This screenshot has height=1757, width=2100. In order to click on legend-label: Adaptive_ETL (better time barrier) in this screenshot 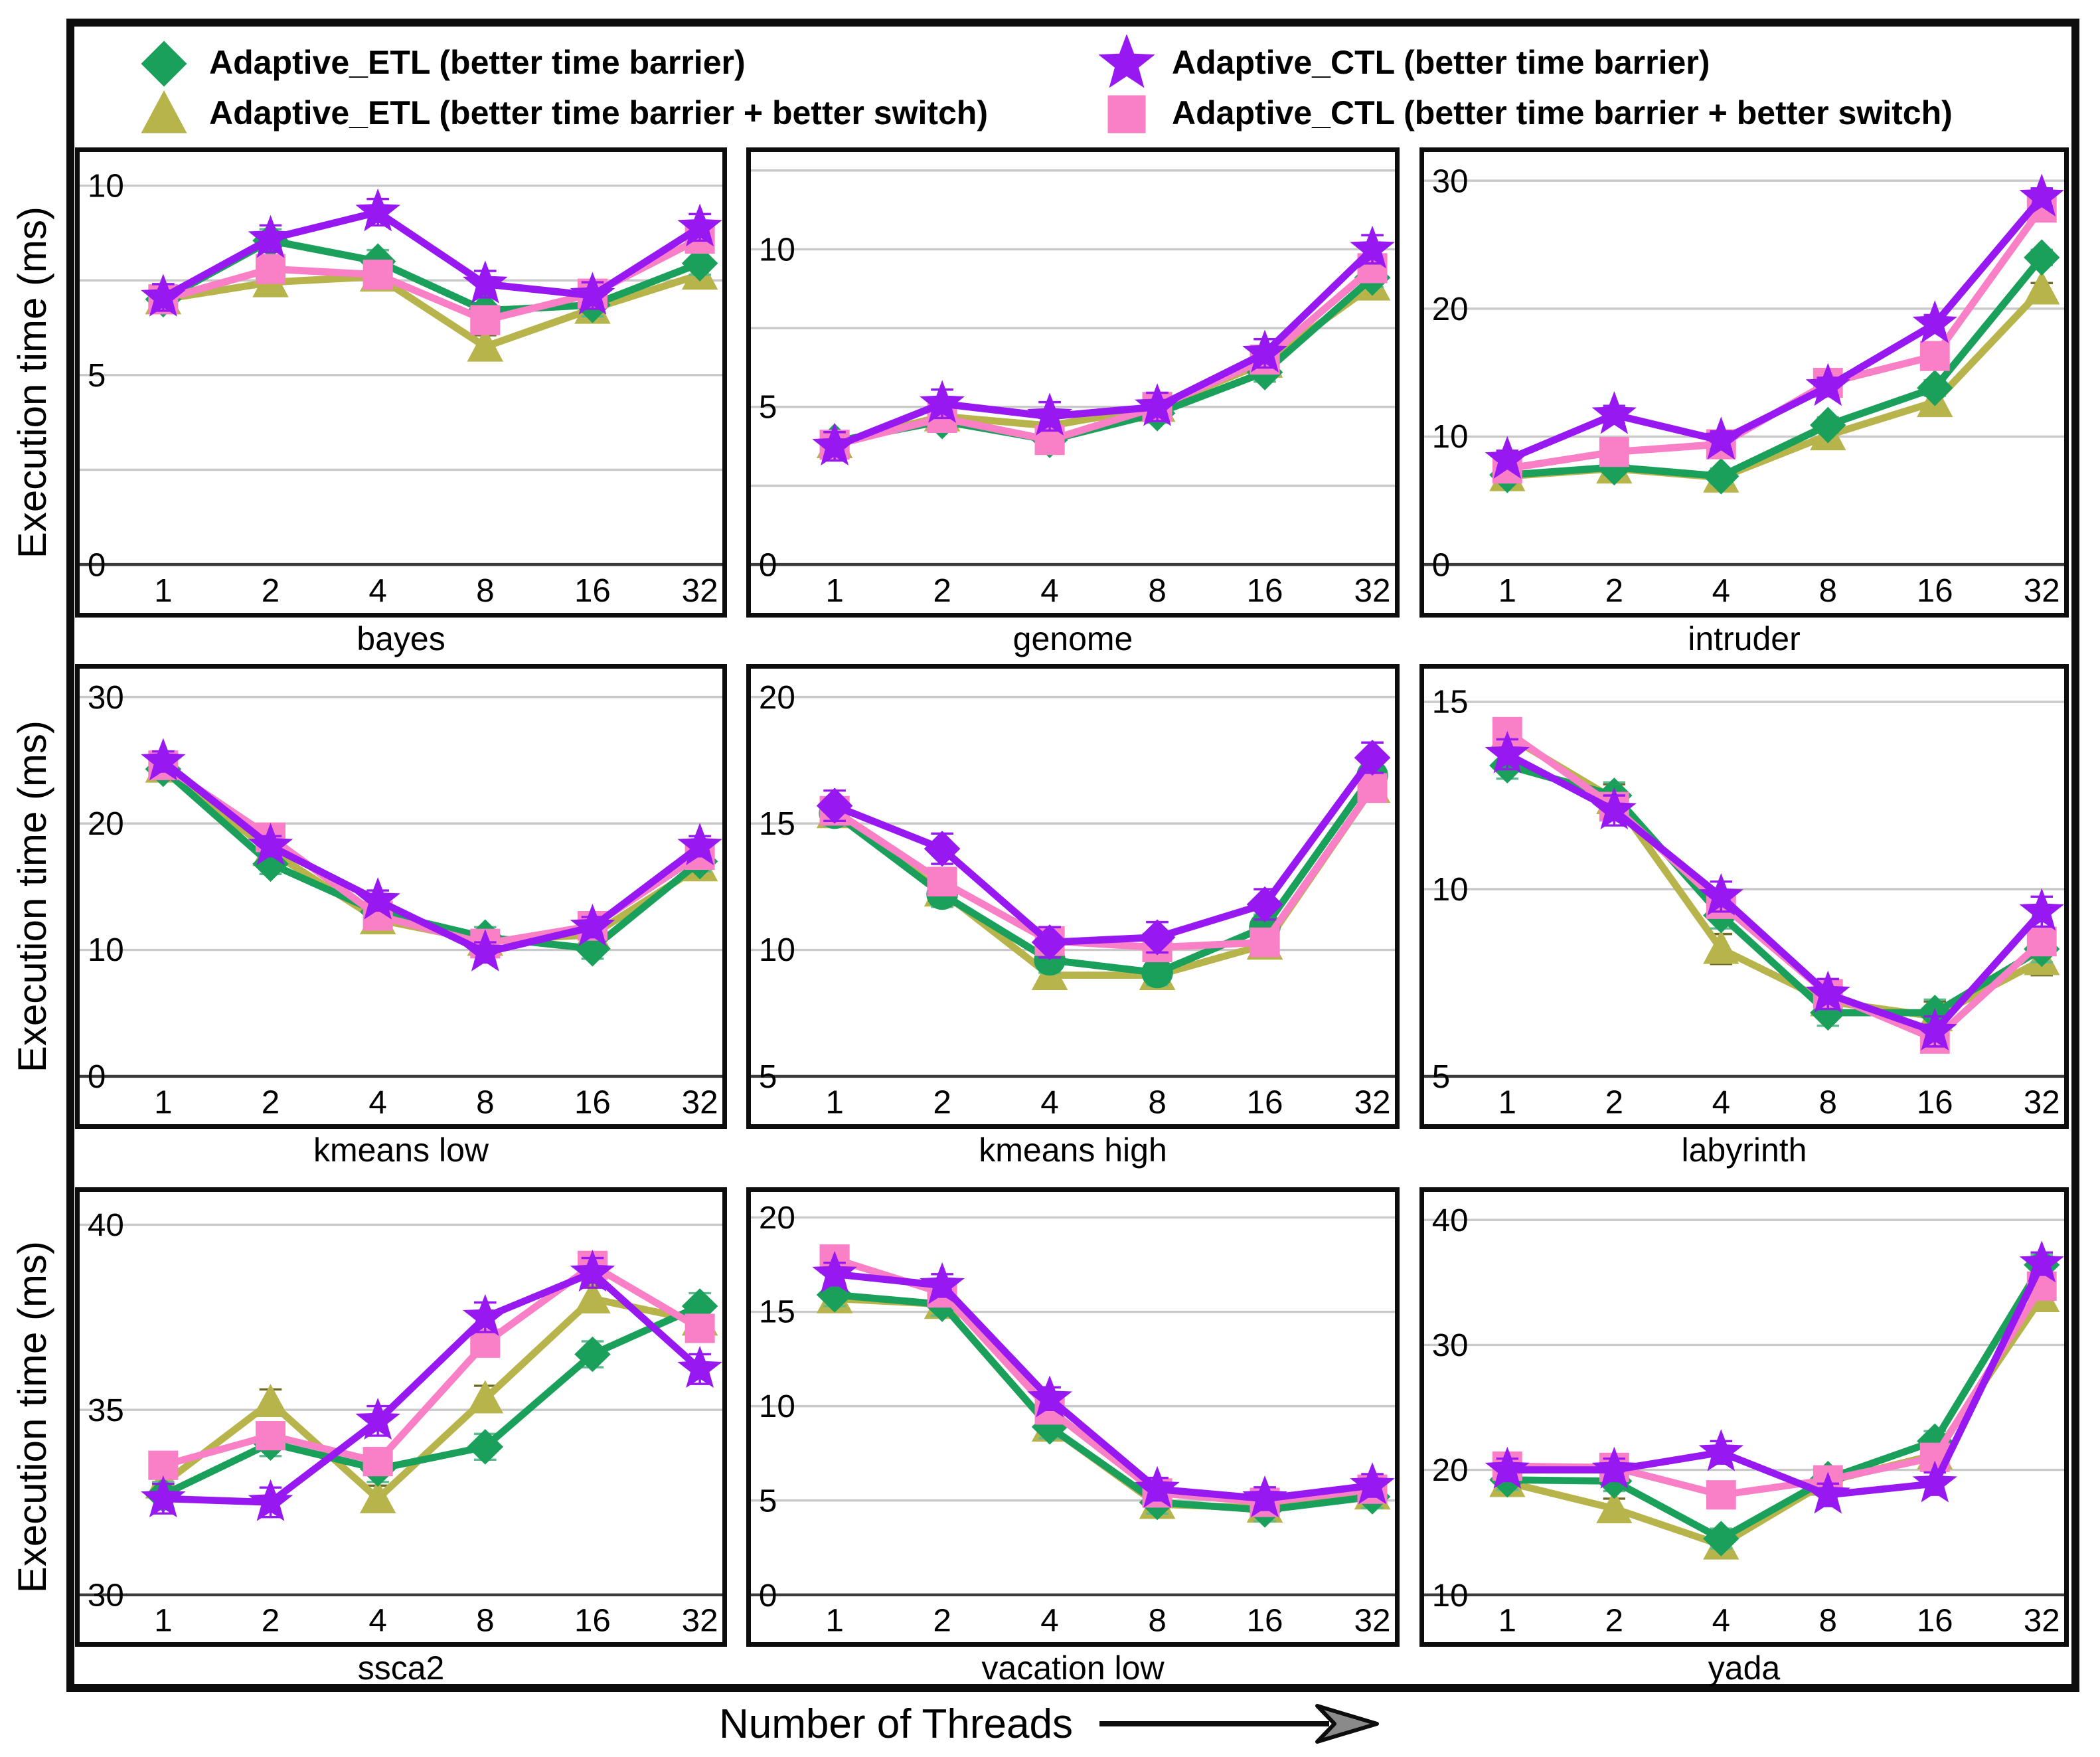, I will do `click(477, 62)`.